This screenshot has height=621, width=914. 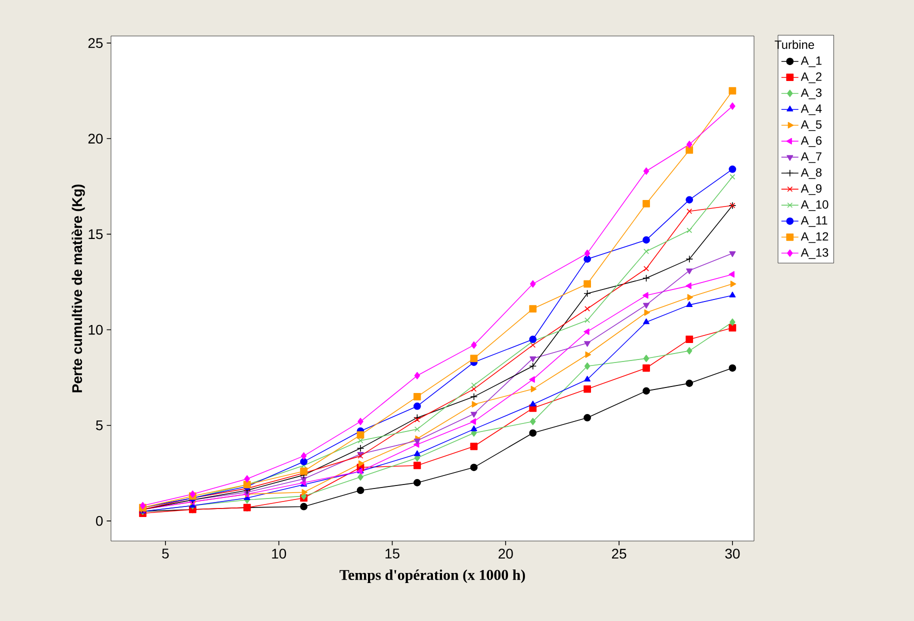 What do you see at coordinates (811, 94) in the screenshot?
I see `legend-label: A_3` at bounding box center [811, 94].